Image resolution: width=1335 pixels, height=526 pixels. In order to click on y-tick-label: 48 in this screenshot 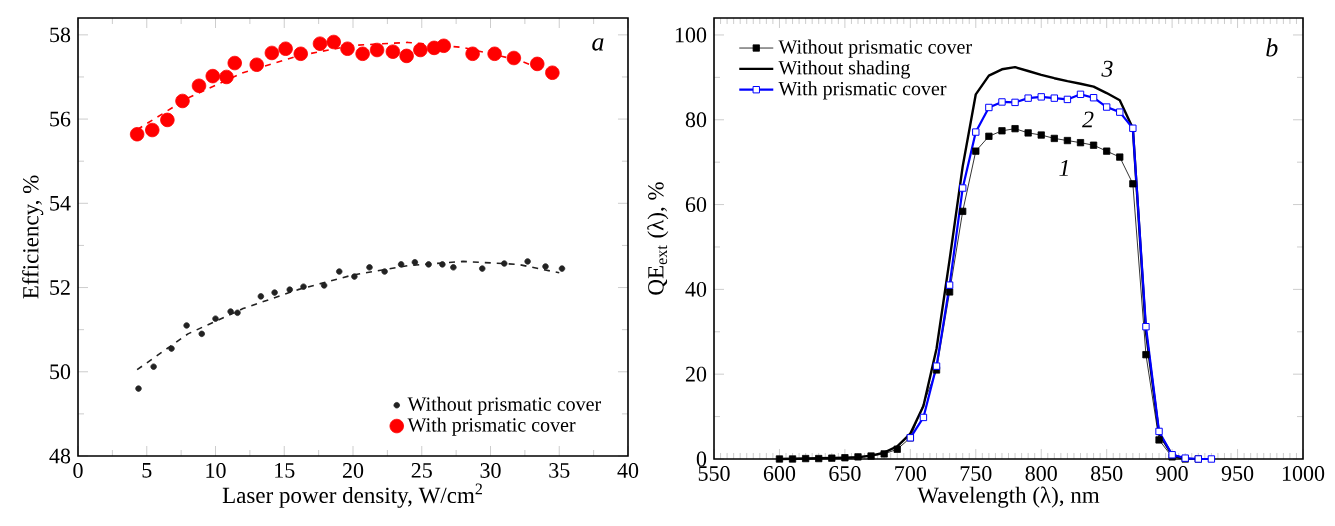, I will do `click(60, 456)`.